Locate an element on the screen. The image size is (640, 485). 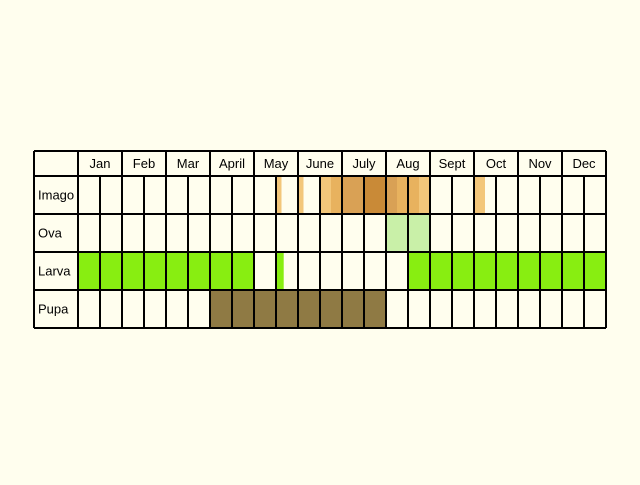
stage-label-larva: Larva is located at coordinates (54, 271).